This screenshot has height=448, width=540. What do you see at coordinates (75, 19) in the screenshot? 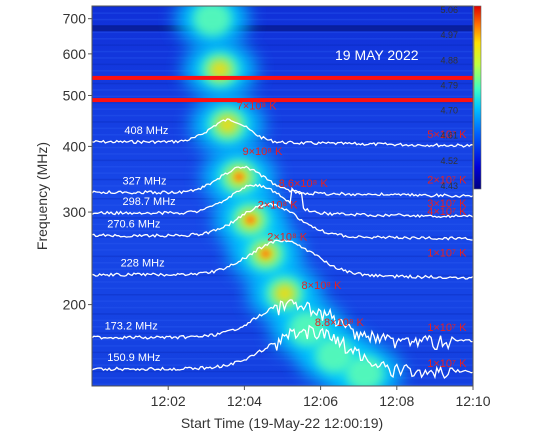
I see `y-tick-label: 700` at bounding box center [75, 19].